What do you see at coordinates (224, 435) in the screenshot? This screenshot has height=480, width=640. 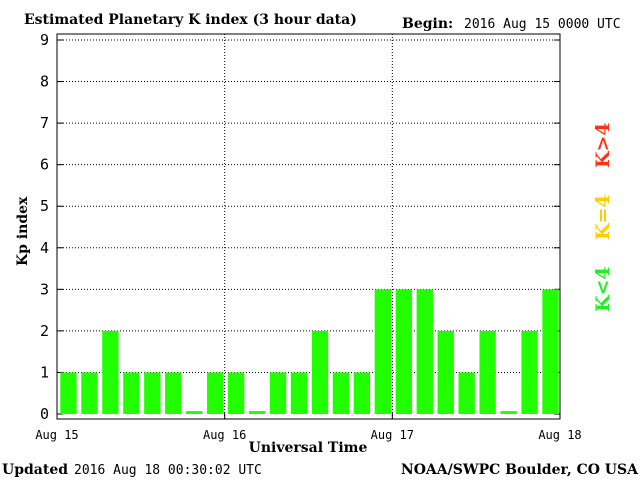 I see `x-tick-label: Aug 16` at bounding box center [224, 435].